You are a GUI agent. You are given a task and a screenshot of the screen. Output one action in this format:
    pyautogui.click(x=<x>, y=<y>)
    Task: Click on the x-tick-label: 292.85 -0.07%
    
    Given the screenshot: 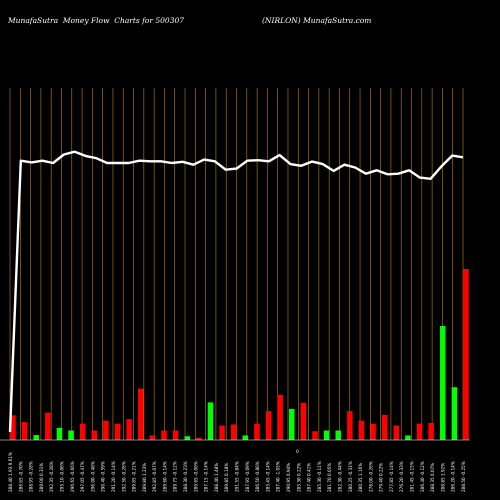 What is the action you would take?
    pyautogui.click(x=154, y=476)
    